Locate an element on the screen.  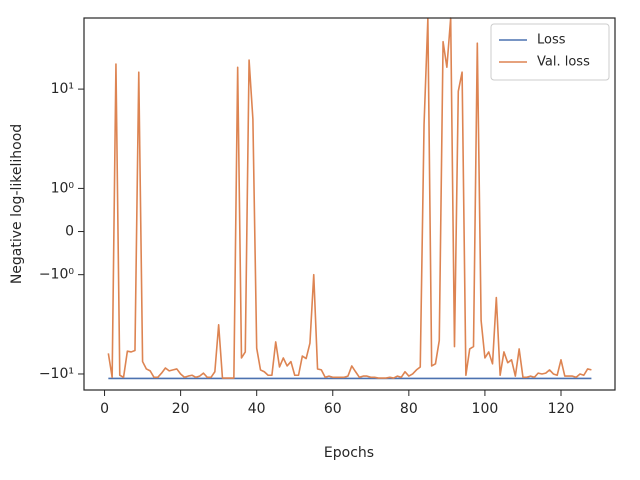
x-tick-label: 60 is located at coordinates (333, 409).